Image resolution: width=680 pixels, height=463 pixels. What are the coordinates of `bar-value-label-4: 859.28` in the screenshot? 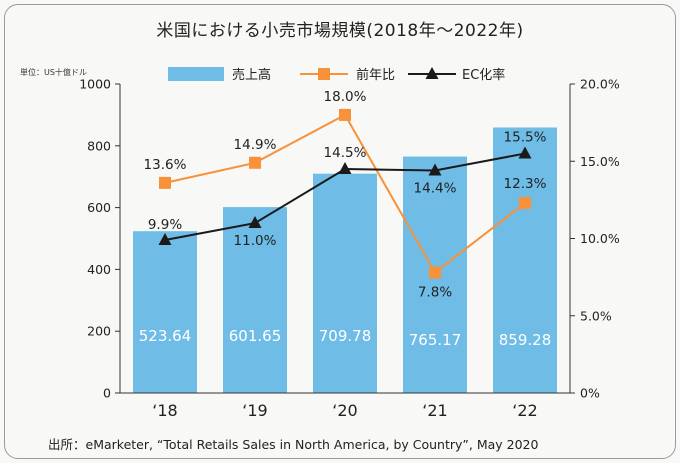 It's located at (525, 340).